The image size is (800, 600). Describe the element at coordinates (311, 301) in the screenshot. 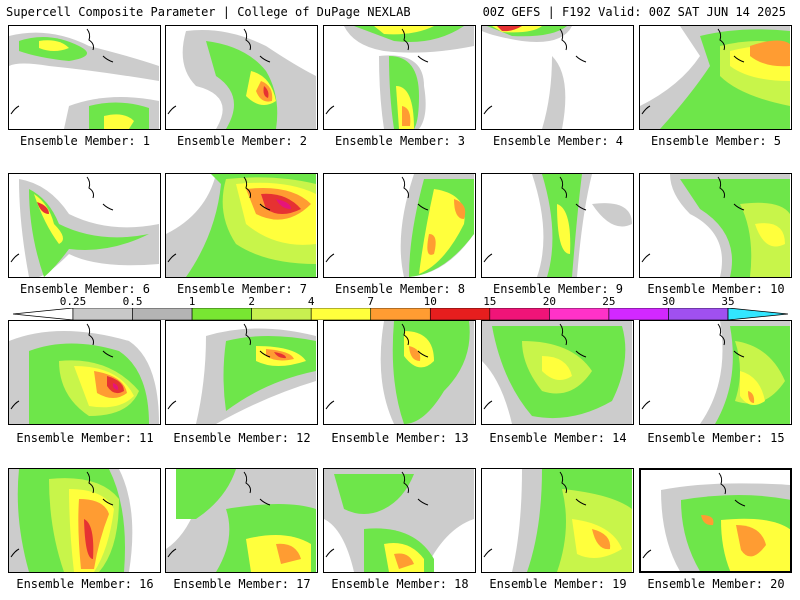

I see `scale-tick-label: 4` at that location.